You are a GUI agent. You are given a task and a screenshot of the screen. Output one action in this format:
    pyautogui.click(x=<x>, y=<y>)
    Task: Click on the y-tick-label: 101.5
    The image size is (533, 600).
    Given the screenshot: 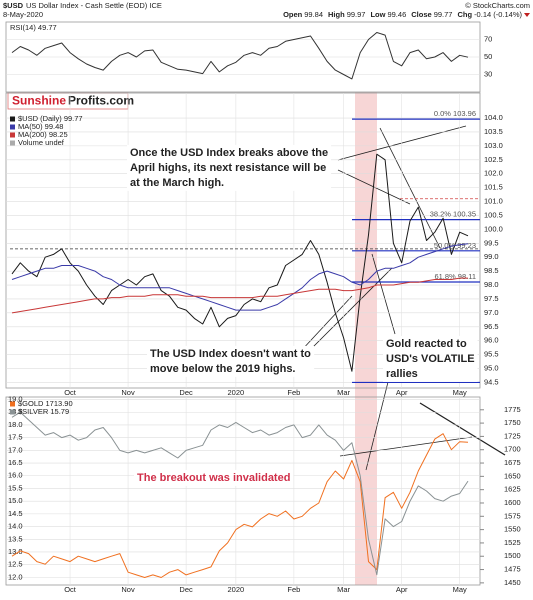 What is the action you would take?
    pyautogui.click(x=493, y=187)
    